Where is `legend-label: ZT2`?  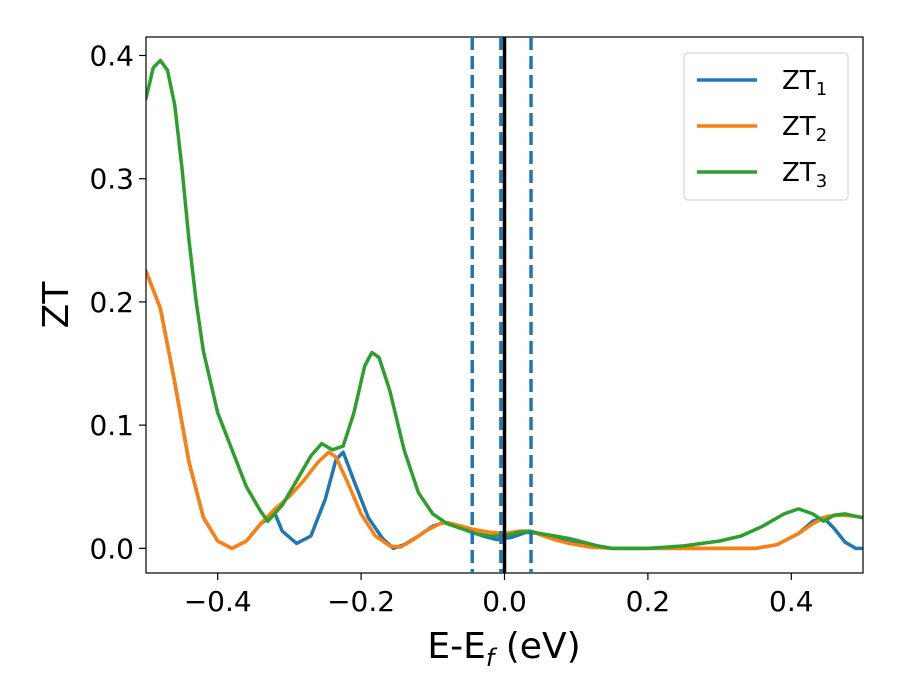 legend-label: ZT2 is located at coordinates (804, 129).